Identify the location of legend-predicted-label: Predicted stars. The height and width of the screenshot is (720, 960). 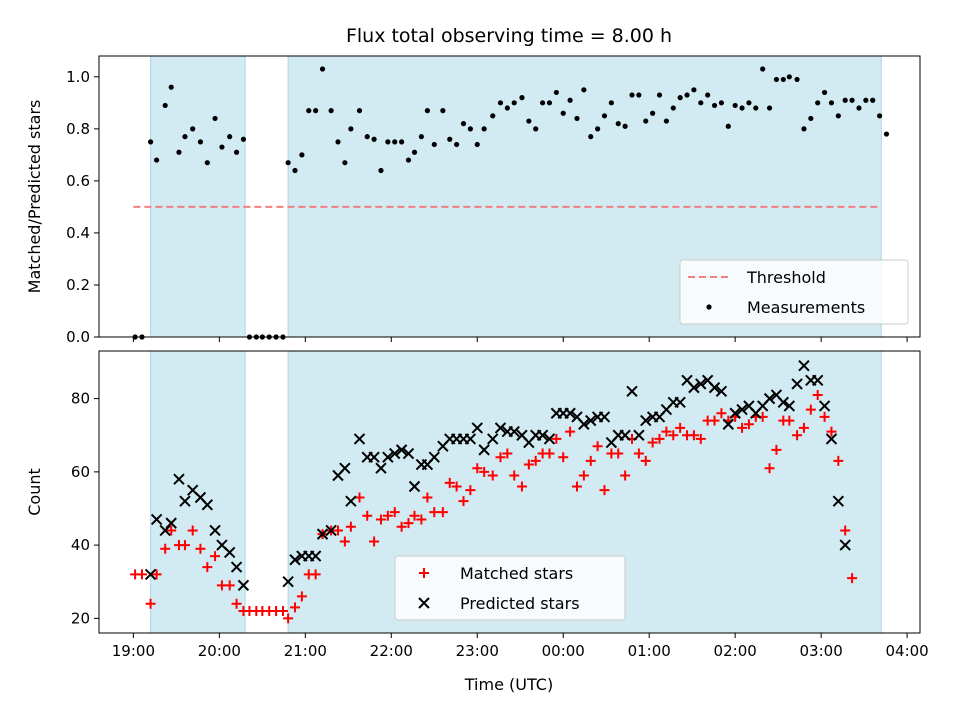
(520, 603).